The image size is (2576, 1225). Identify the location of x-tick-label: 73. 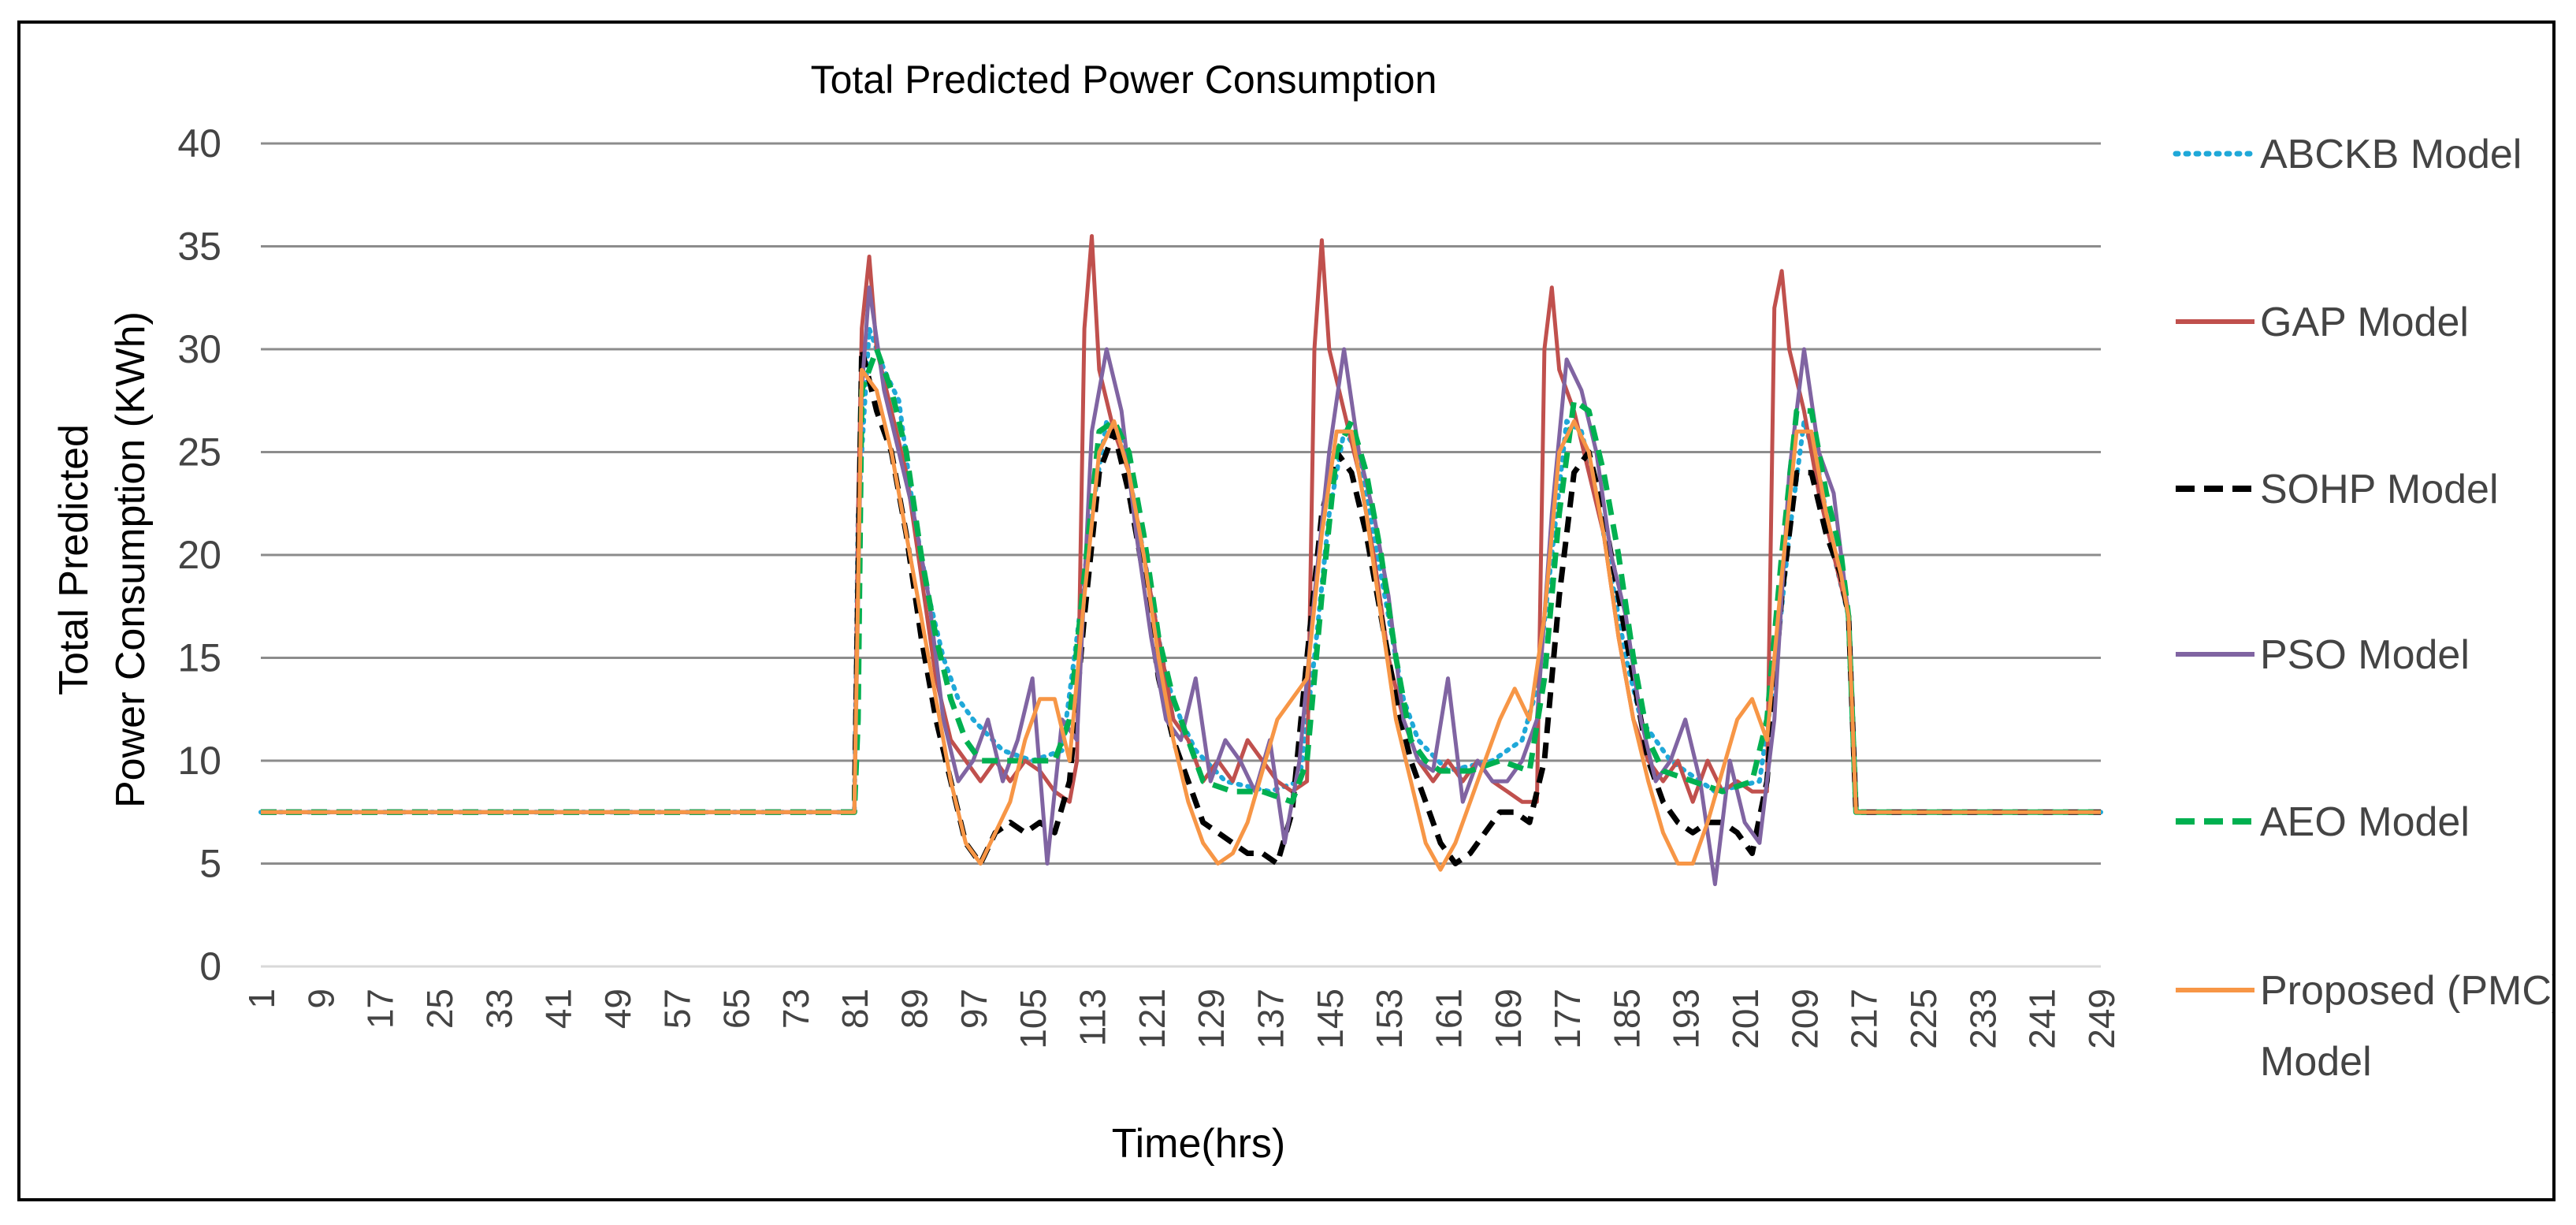
(795, 1009).